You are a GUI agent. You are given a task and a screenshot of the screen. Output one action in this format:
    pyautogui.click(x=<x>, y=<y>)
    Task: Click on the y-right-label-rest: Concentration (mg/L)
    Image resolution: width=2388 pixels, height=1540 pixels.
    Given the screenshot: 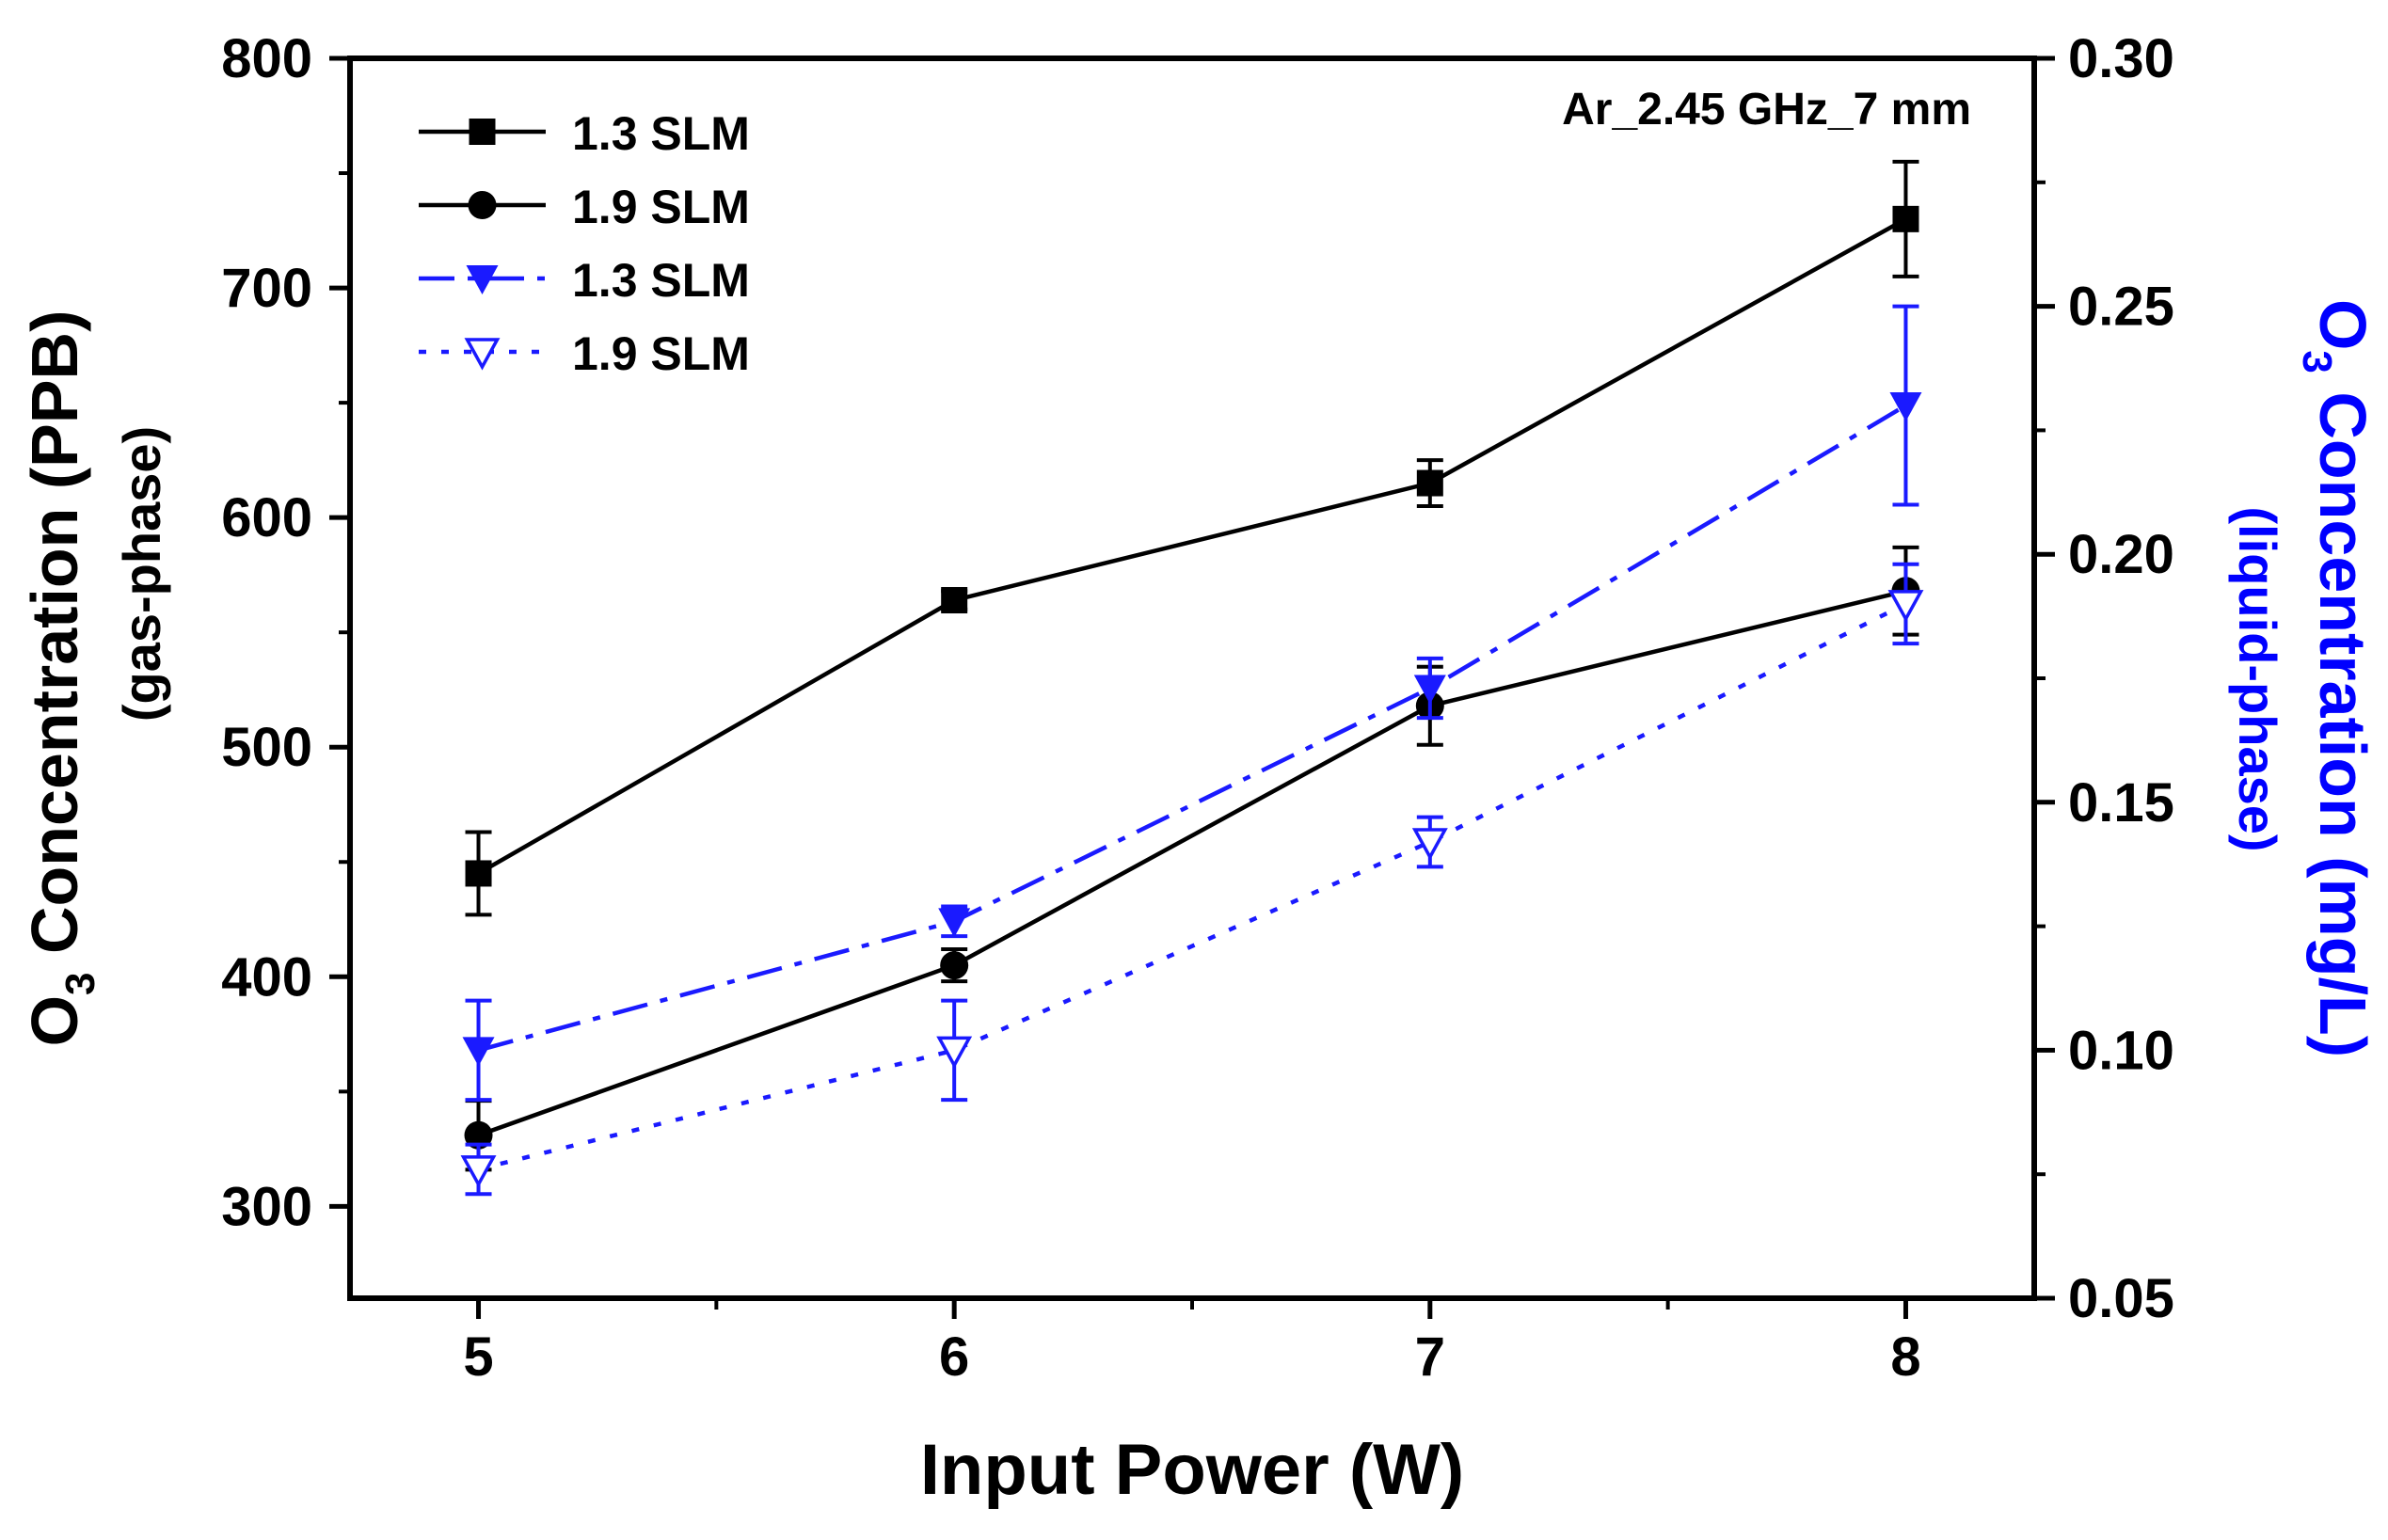 What is the action you would take?
    pyautogui.click(x=2343, y=715)
    